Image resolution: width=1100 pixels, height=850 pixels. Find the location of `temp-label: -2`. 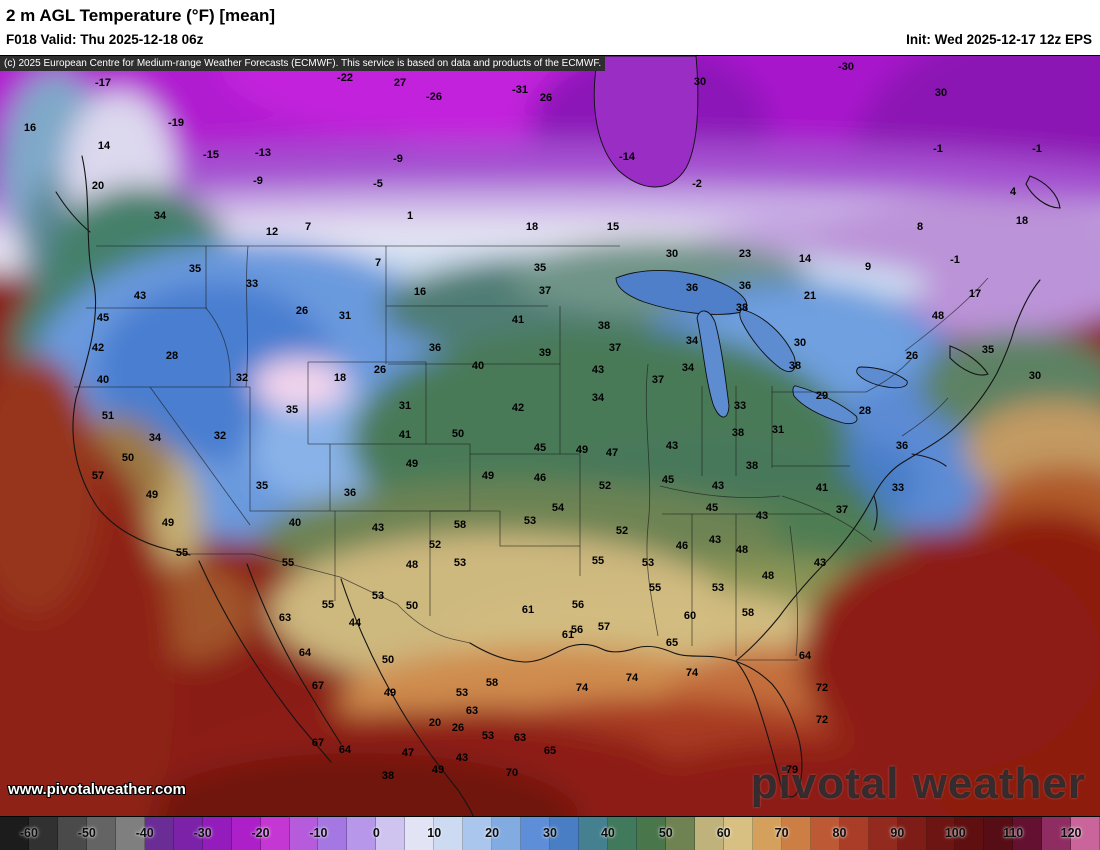

temp-label: -2 is located at coordinates (697, 184).